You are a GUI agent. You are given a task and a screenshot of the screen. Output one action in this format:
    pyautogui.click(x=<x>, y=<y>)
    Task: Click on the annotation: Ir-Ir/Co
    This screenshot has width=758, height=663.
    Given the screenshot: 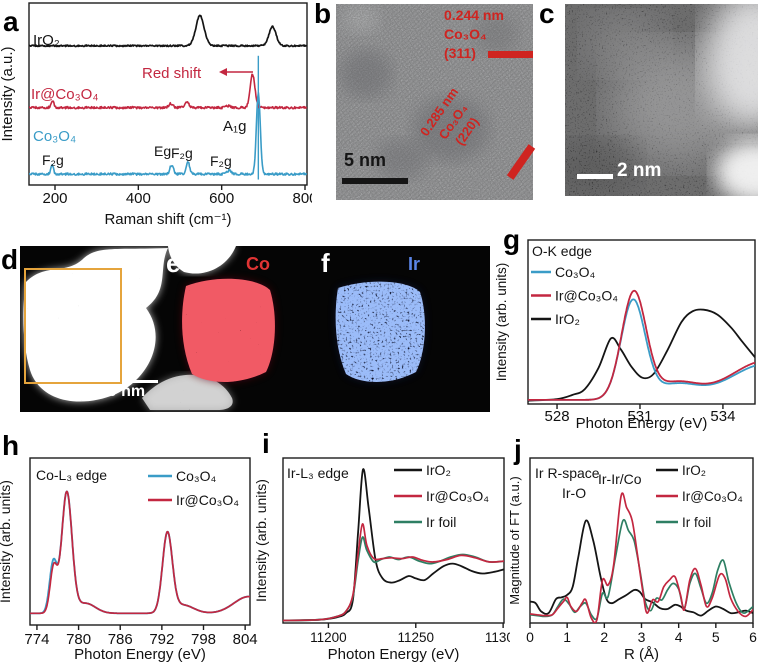 What is the action you would take?
    pyautogui.click(x=620, y=479)
    